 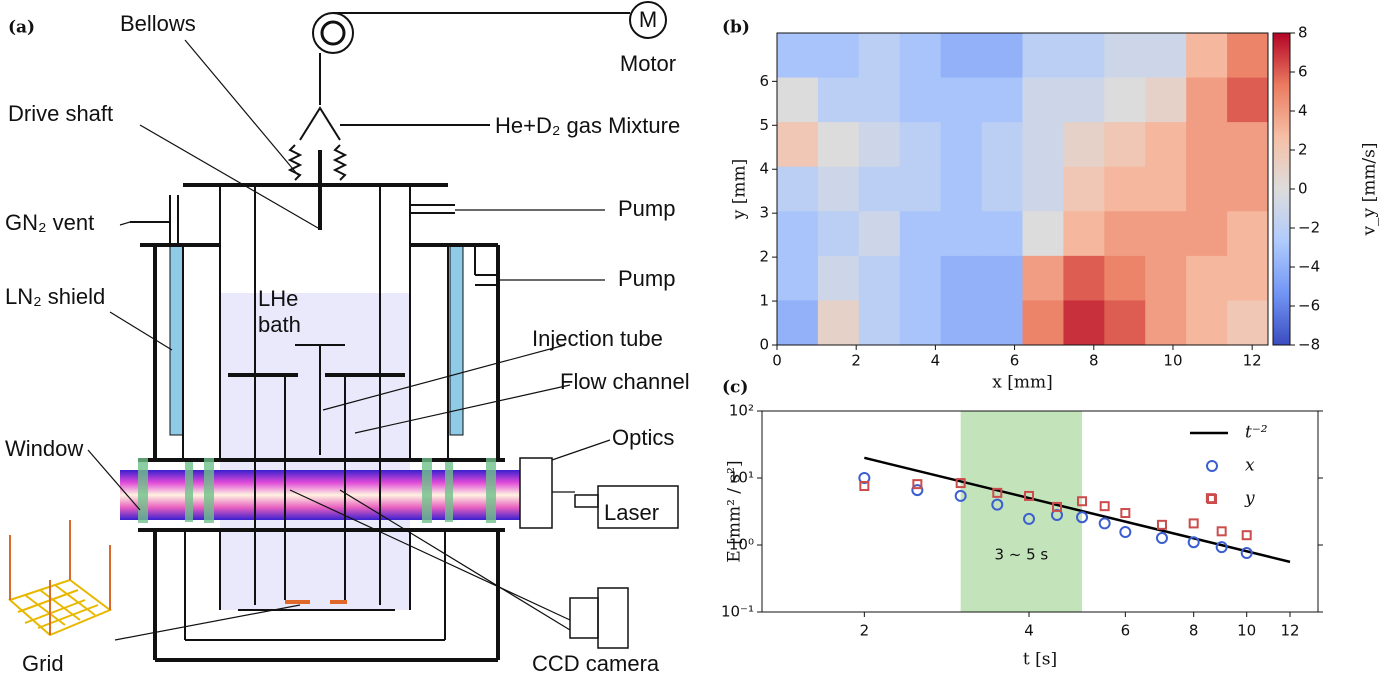 What do you see at coordinates (764, 345) in the screenshot?
I see `y-tick-label: 0` at bounding box center [764, 345].